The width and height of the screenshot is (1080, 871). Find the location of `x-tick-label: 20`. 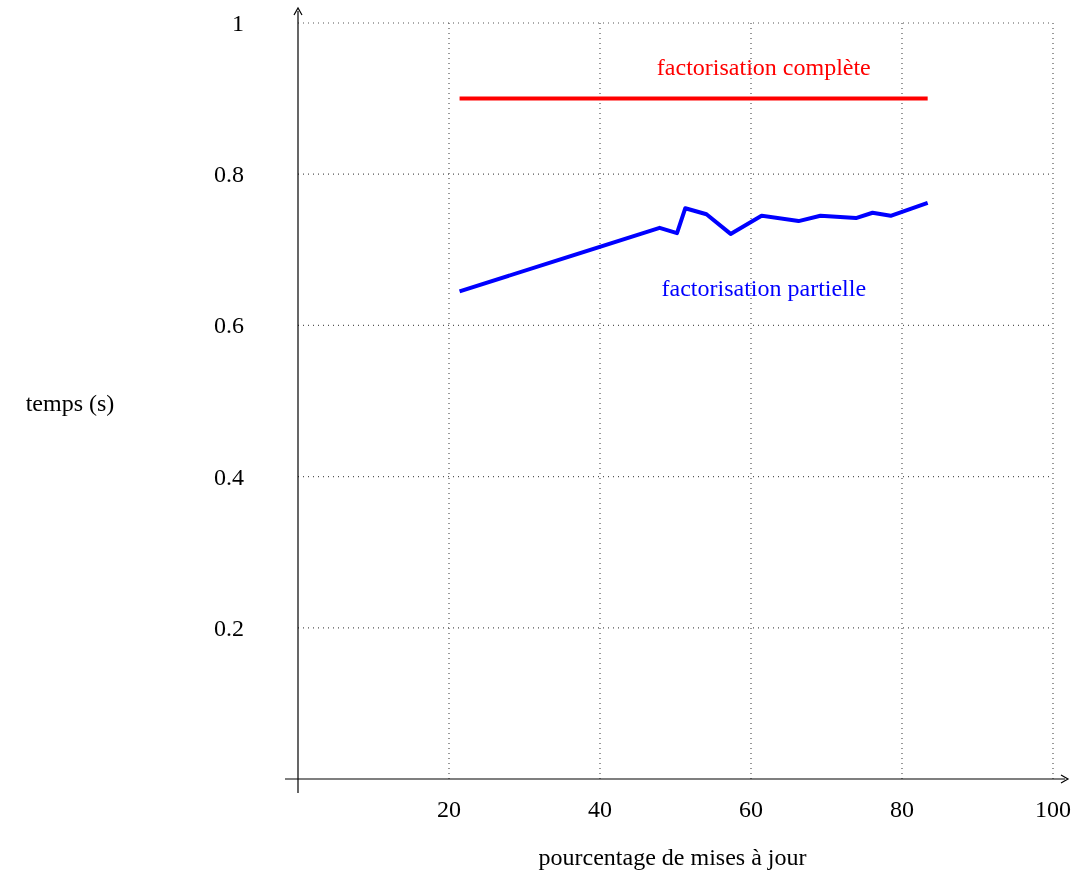

x-tick-label: 20 is located at coordinates (449, 809).